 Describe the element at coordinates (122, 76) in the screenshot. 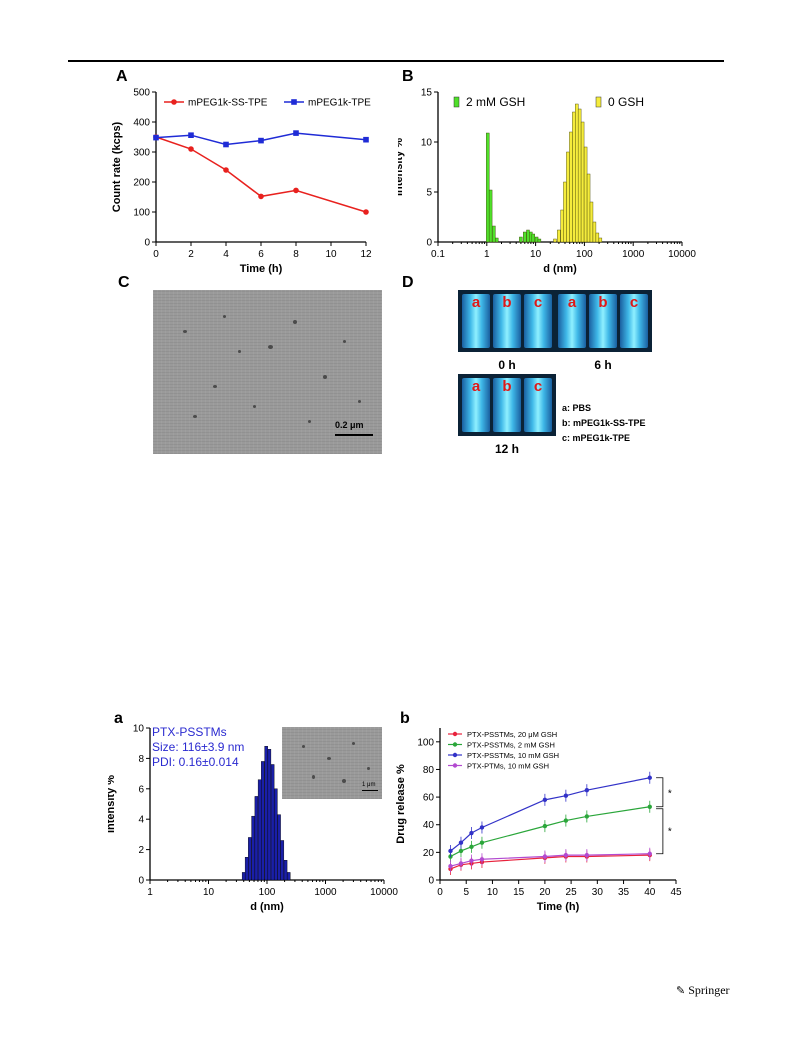

I see `panel-label-A: A` at that location.